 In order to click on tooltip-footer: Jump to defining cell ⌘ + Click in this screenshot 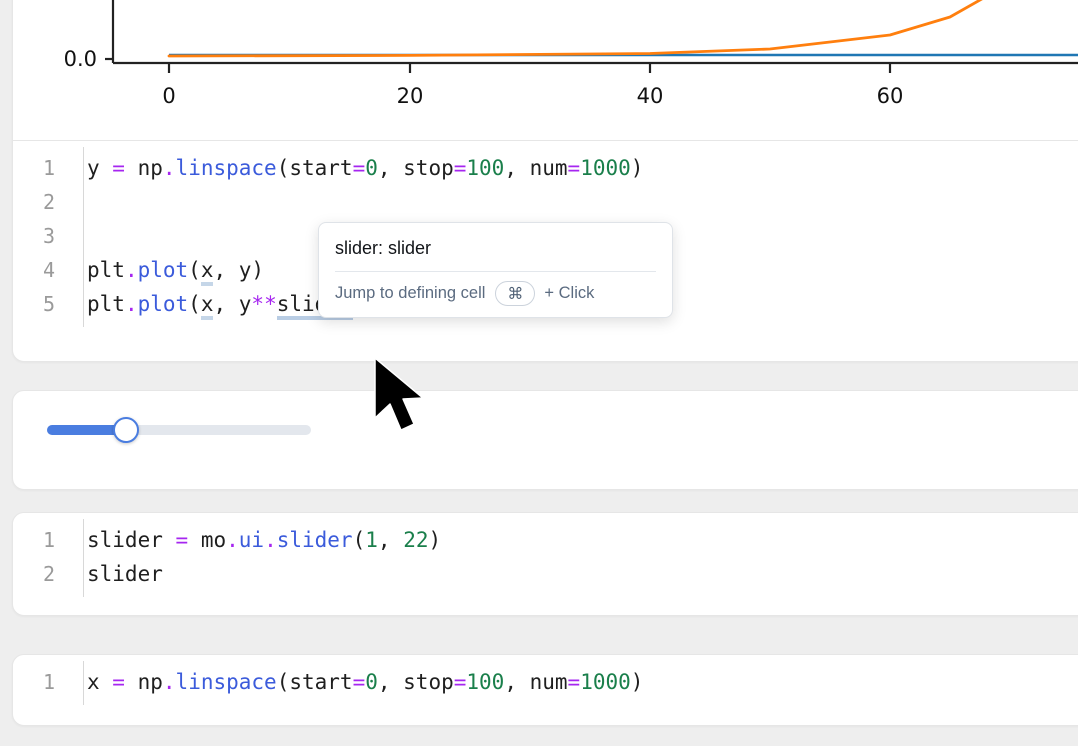, I will do `click(495, 293)`.